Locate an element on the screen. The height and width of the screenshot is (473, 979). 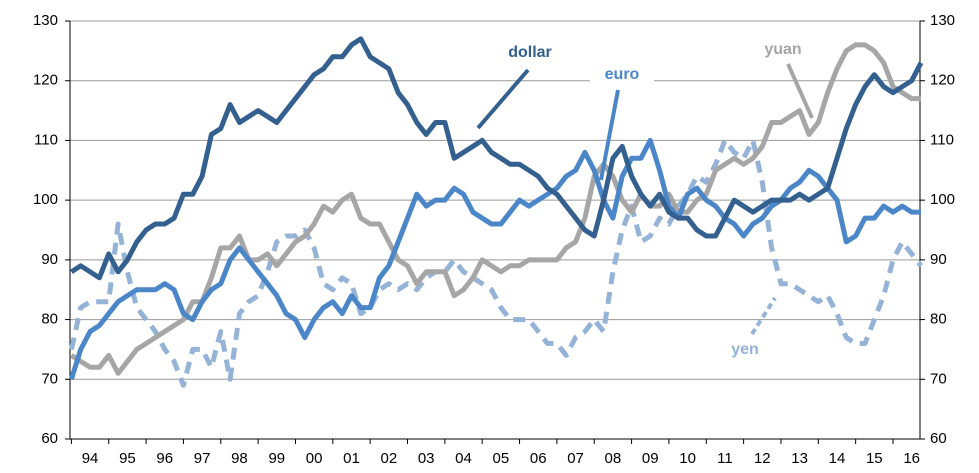
series-label: yen is located at coordinates (745, 349).